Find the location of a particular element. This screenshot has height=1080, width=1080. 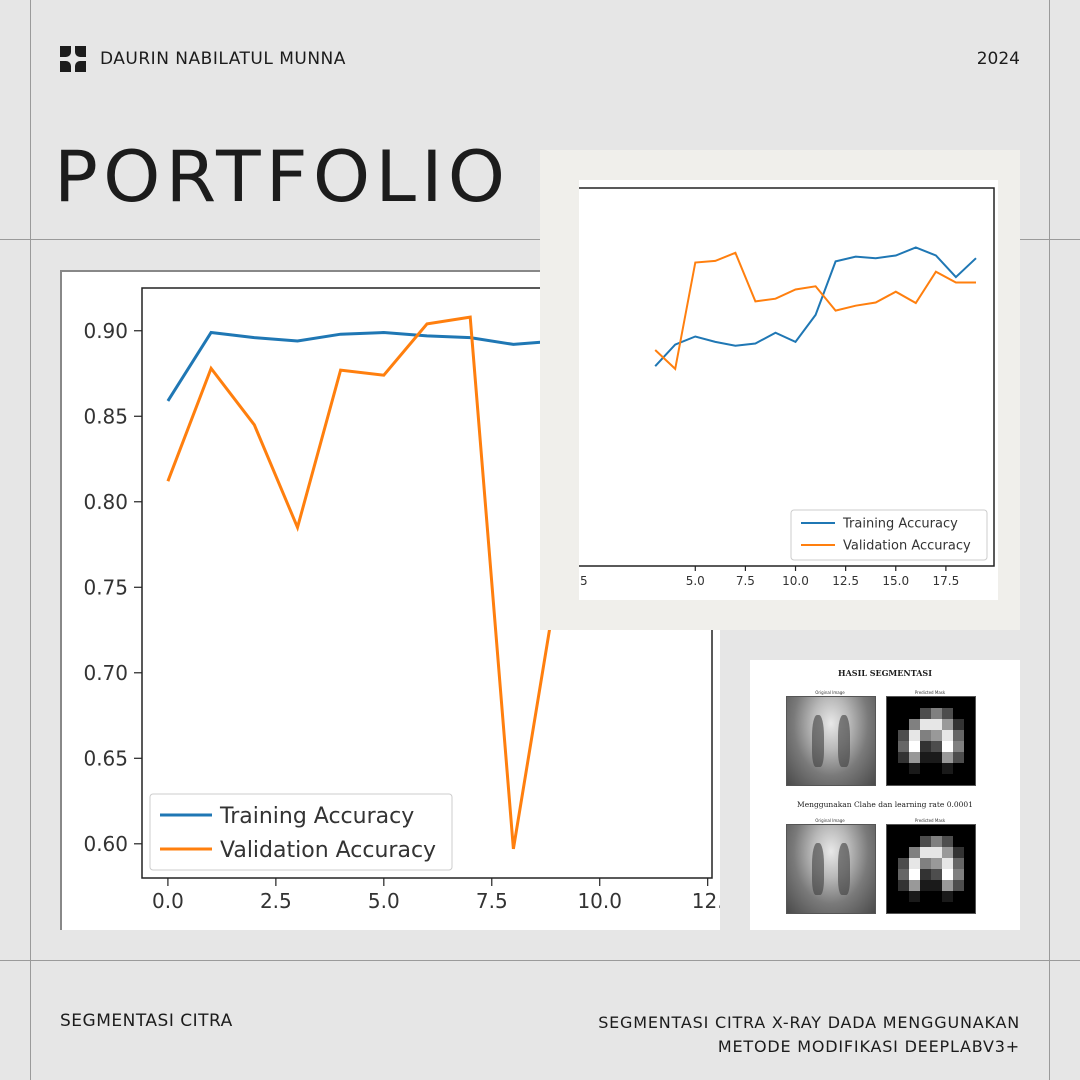

frame-line-left is located at coordinates (30, 540).